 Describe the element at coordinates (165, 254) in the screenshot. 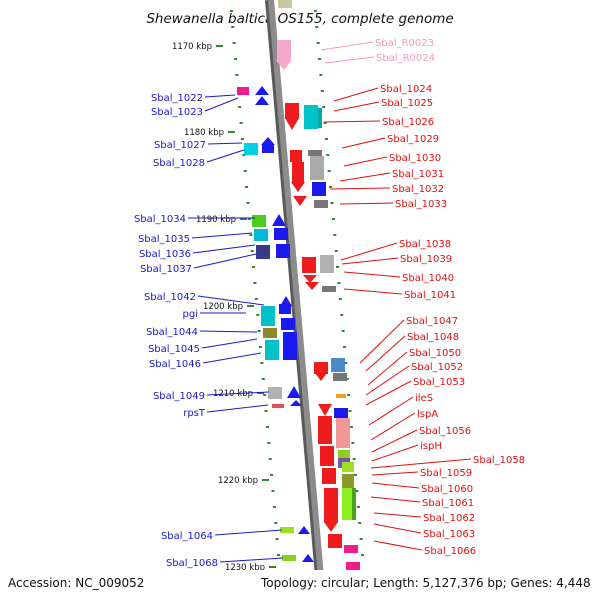

I see `gene-label-left: Sbal_1036` at that location.